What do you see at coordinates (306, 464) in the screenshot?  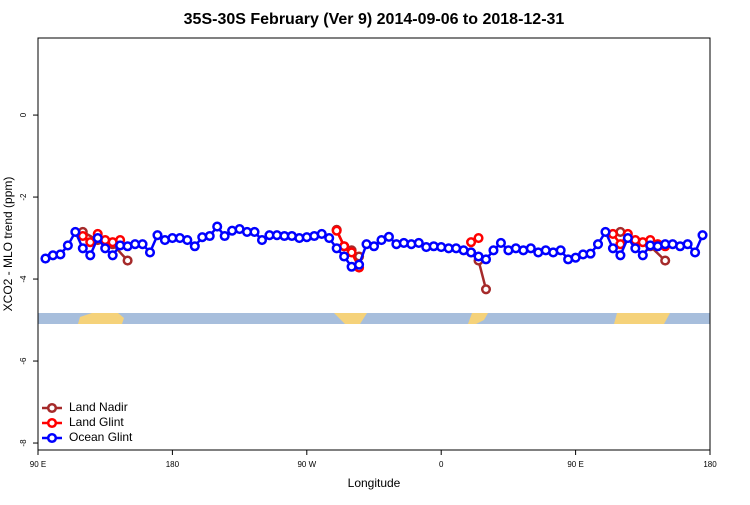 I see `x-tick-label: 90 W` at bounding box center [306, 464].